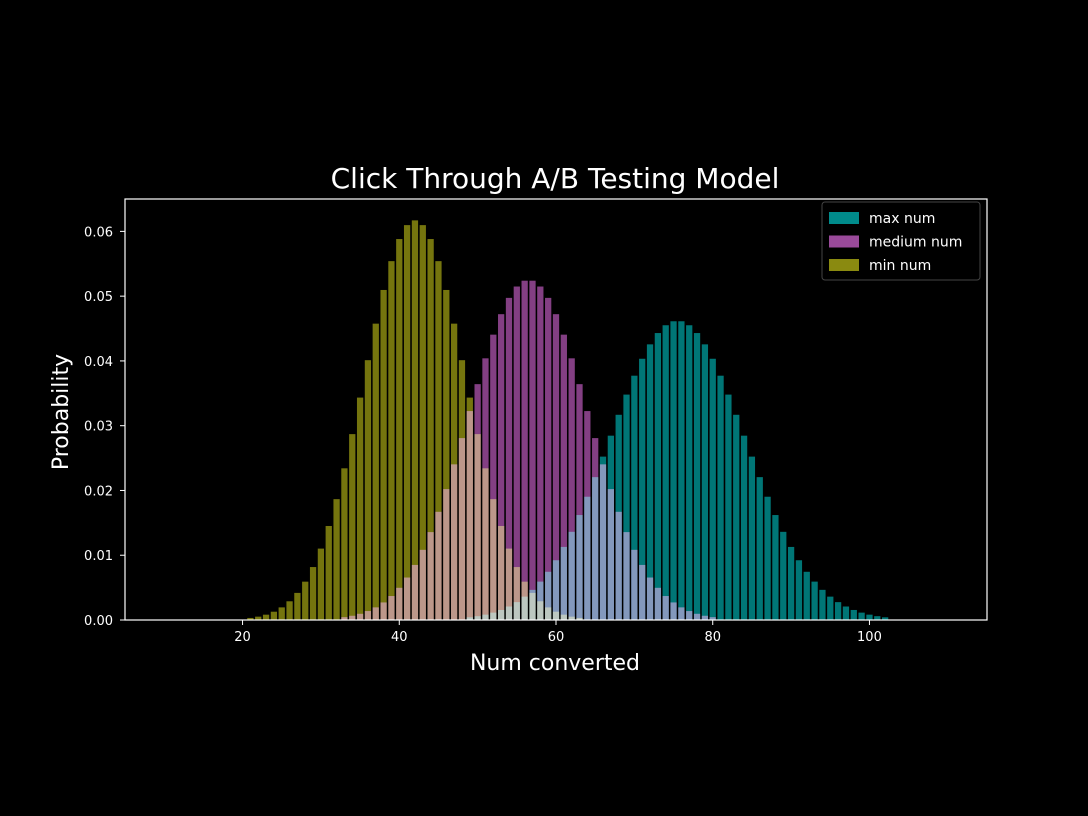 The width and height of the screenshot is (1088, 816). I want to click on chart-title: Click Through A/B Testing Model, so click(555, 178).